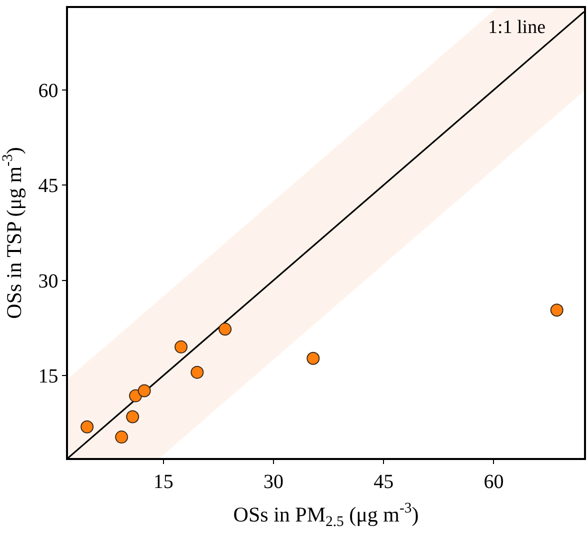 The width and height of the screenshot is (588, 537). I want to click on x-axis-title: OSs in PM$_{2.5}$ (μg m$^{-3}$), so click(326, 515).